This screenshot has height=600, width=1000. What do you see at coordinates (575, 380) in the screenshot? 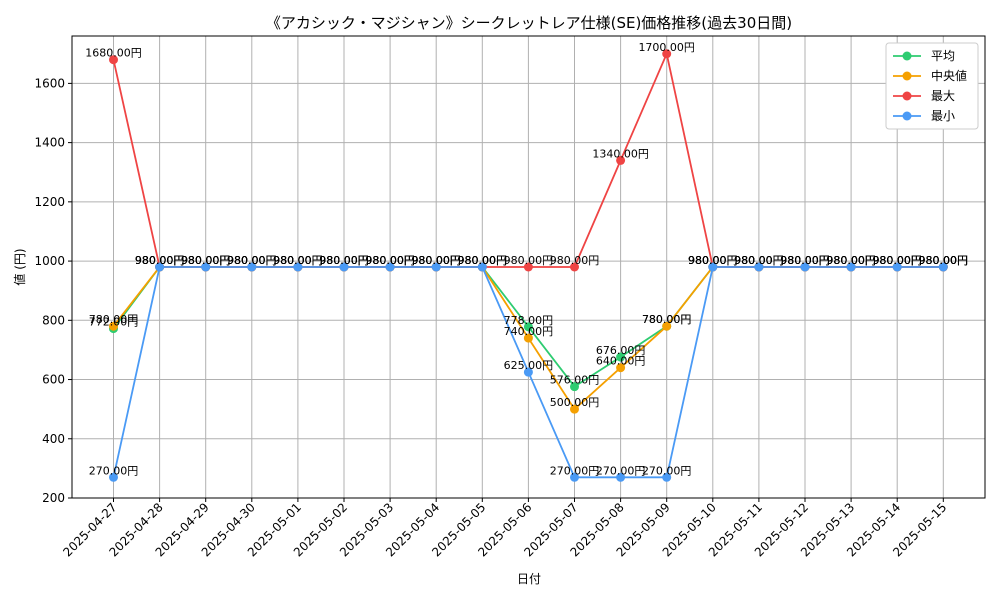
I see `data-label: 576.00円` at bounding box center [575, 380].